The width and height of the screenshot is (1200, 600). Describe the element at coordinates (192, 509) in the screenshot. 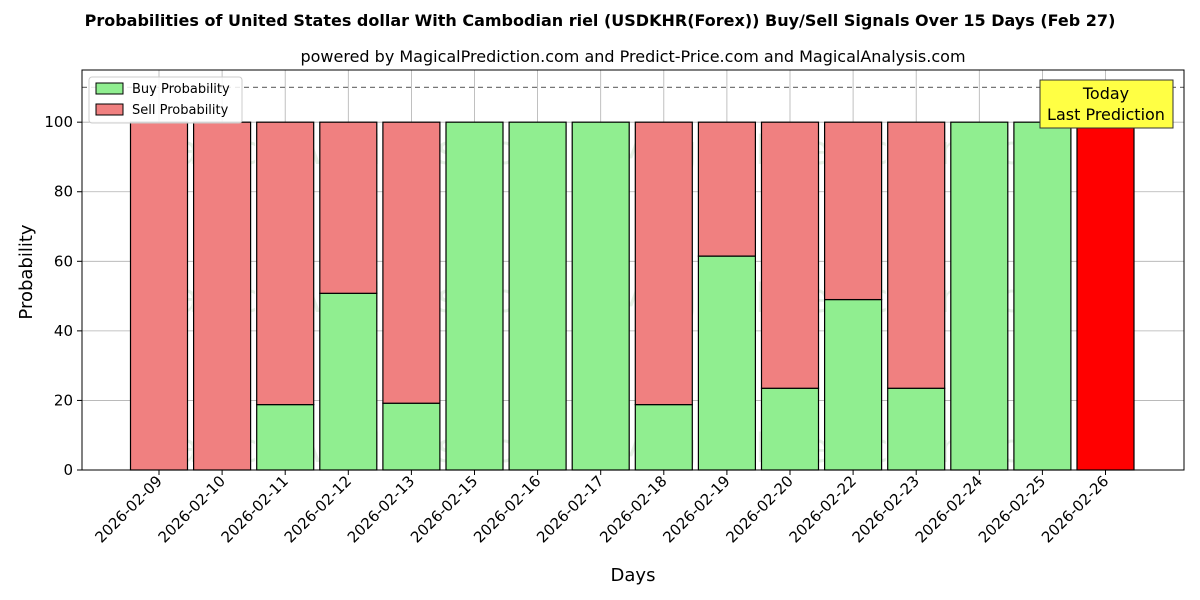

I see `x-tick-label: 2026-02-10` at that location.